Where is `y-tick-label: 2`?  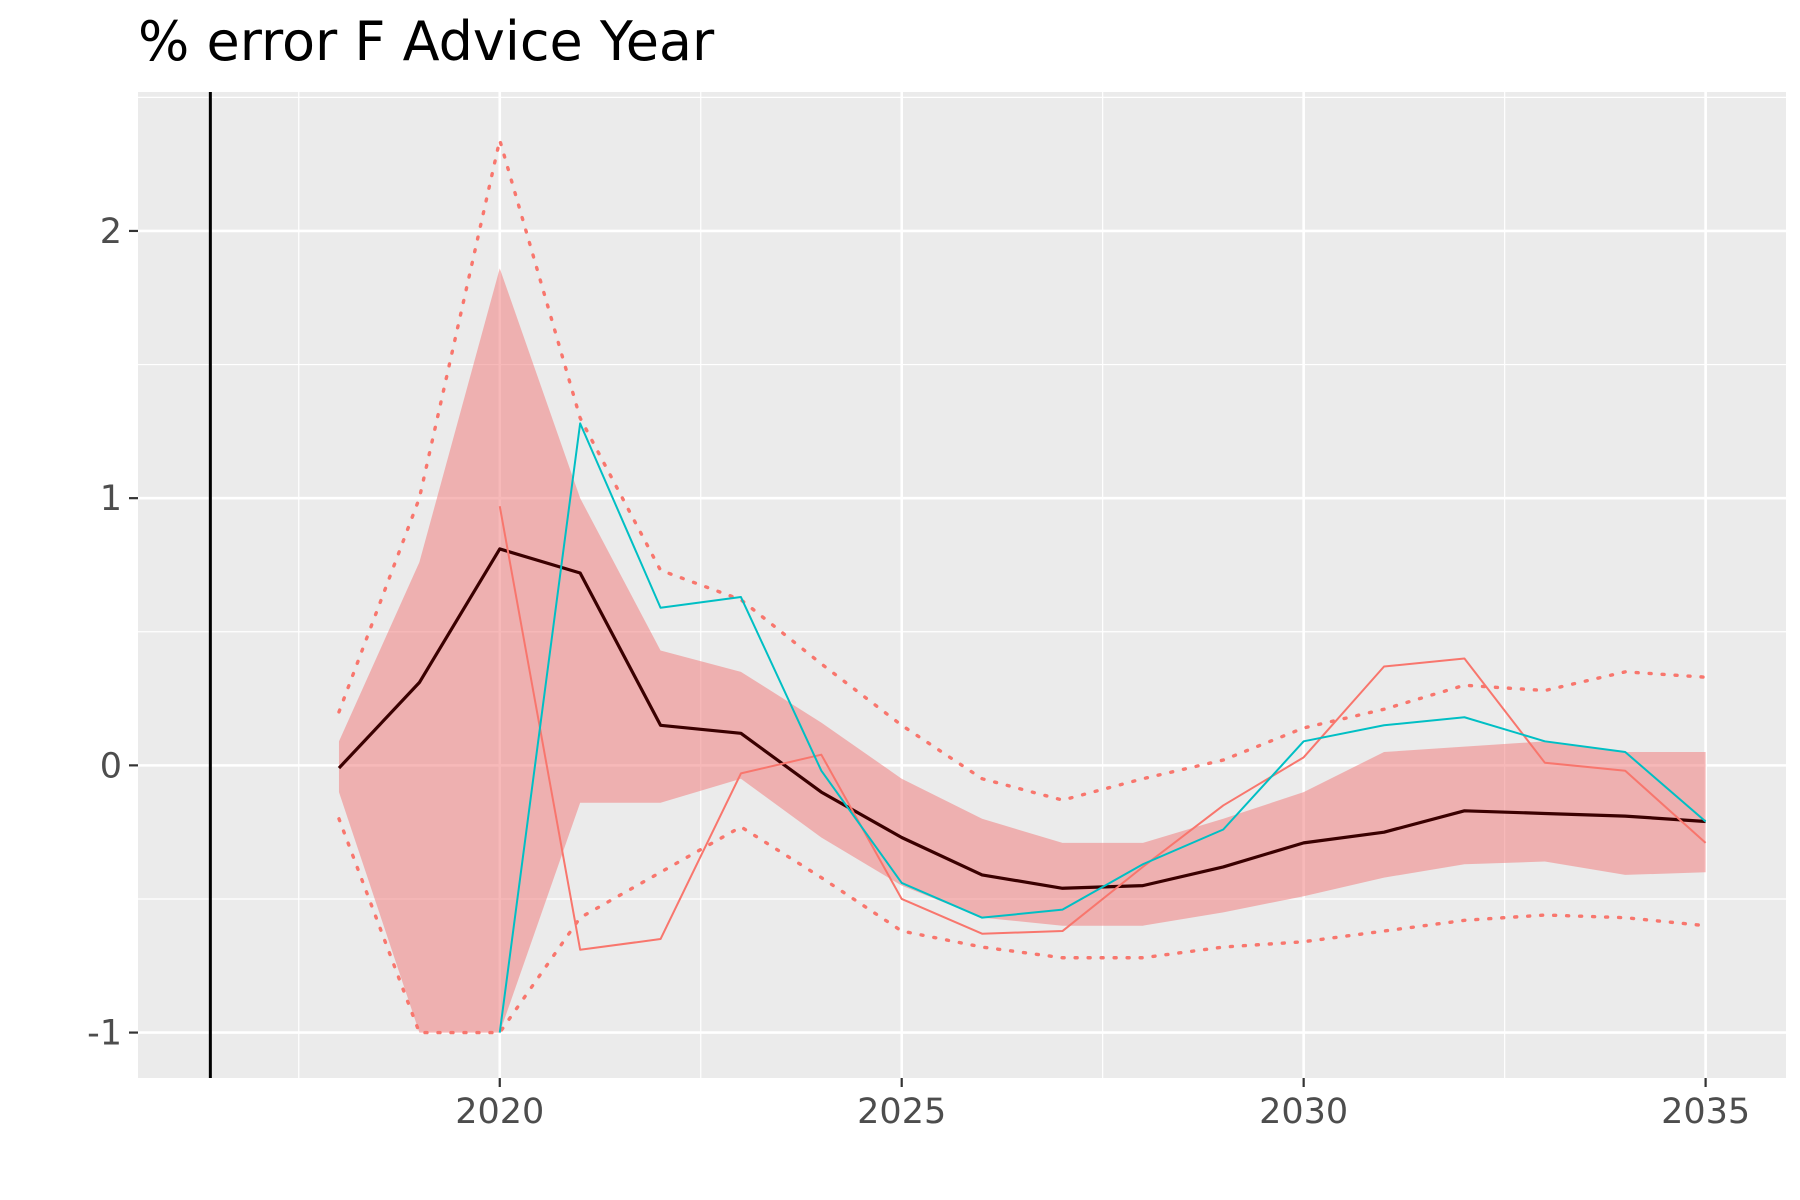 y-tick-label: 2 is located at coordinates (111, 232).